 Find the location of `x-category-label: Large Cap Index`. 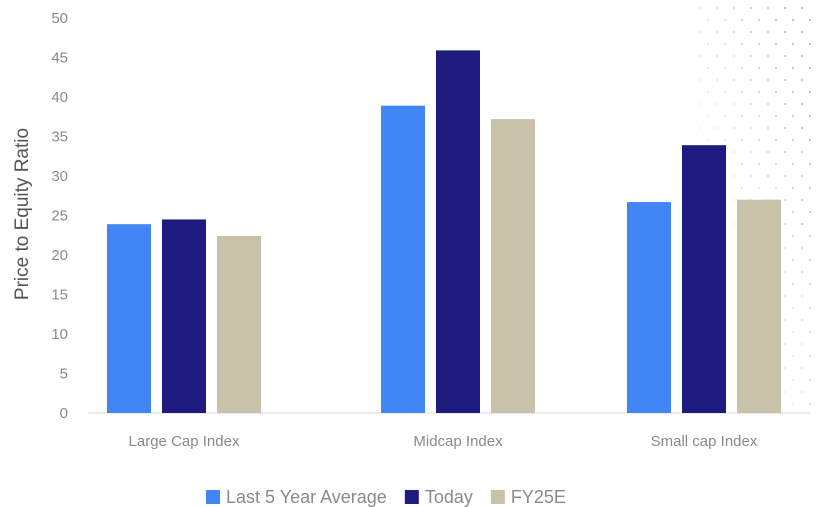

x-category-label: Large Cap Index is located at coordinates (184, 441).